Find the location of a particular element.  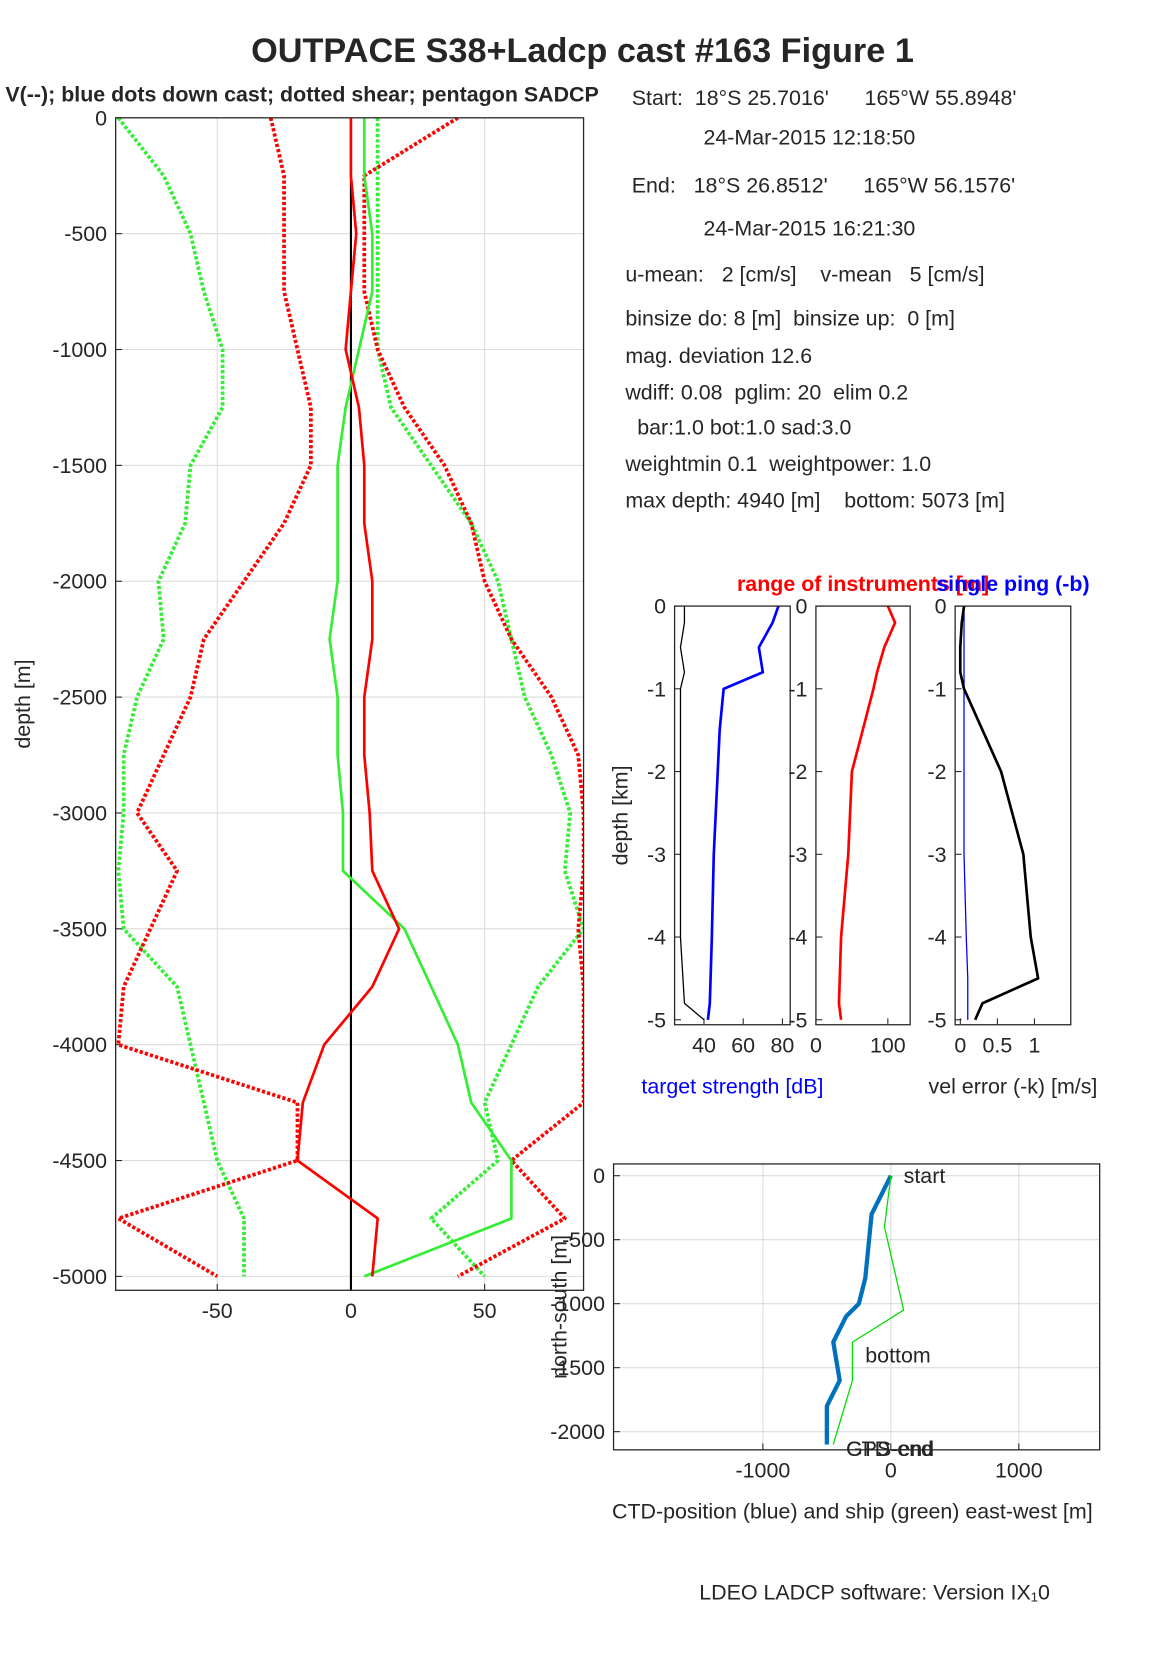

annotation: GPS-end is located at coordinates (890, 1449).